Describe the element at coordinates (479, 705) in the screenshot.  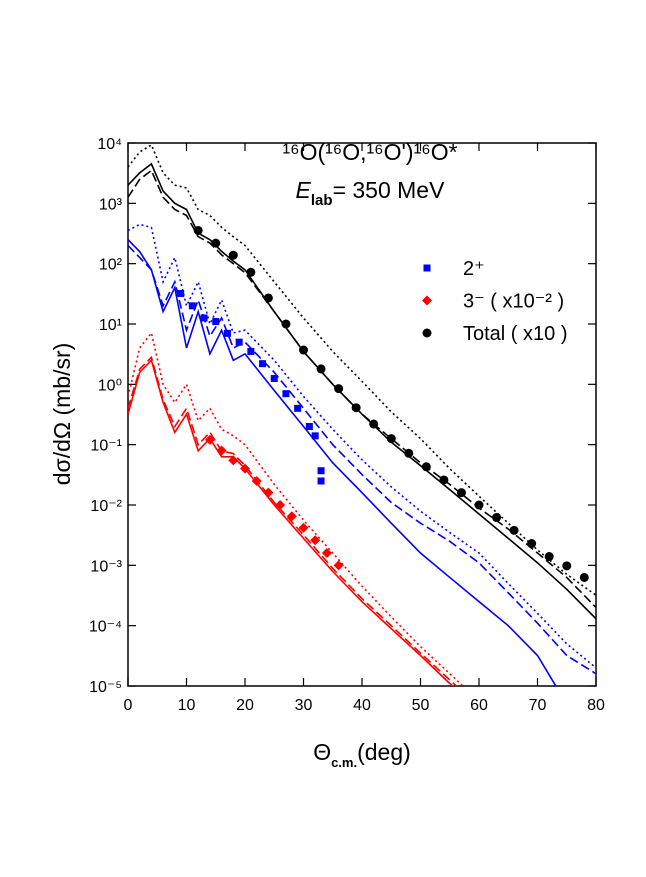
I see `x-tick-label: 60` at that location.